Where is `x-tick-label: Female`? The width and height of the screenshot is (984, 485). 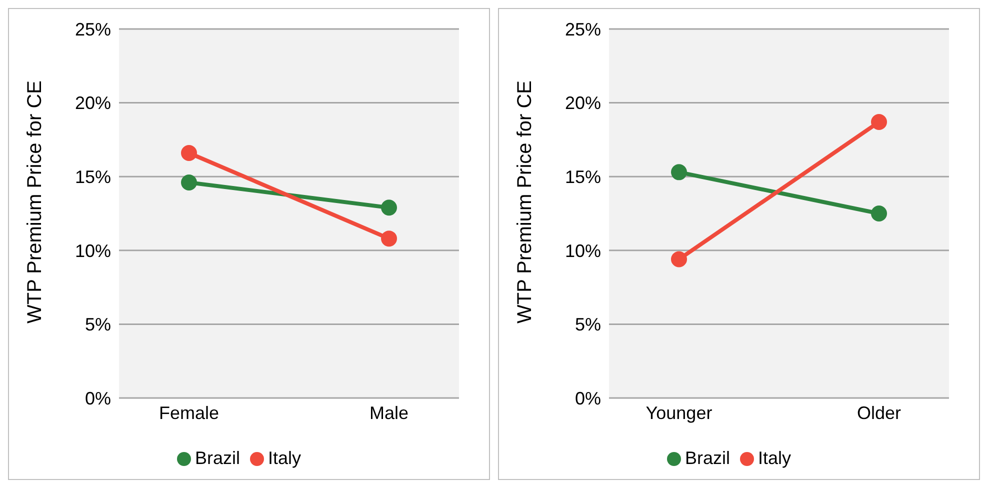
x-tick-label: Female is located at coordinates (189, 412).